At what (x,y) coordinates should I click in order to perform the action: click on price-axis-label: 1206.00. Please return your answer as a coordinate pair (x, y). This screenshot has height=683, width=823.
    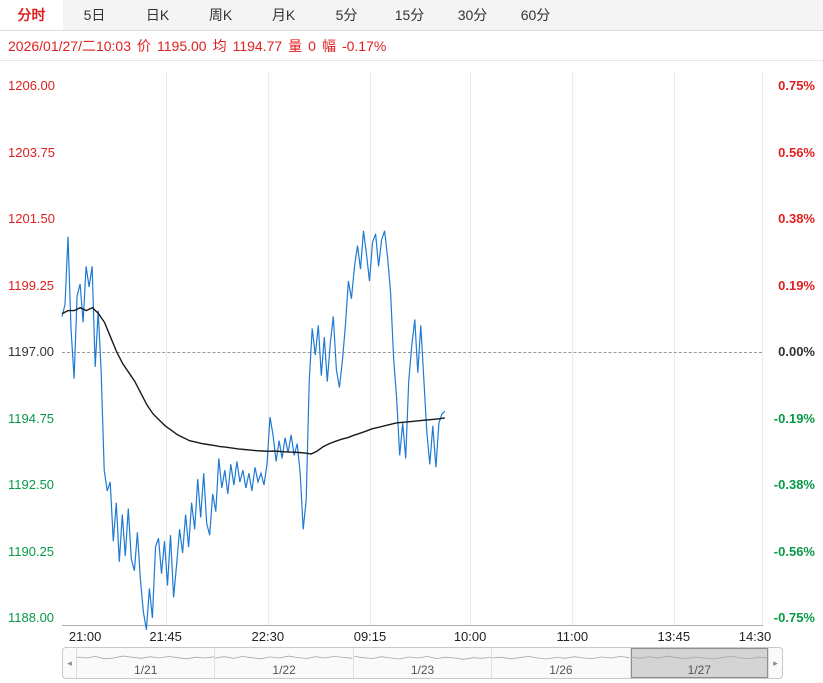
    Looking at the image, I should click on (31, 85).